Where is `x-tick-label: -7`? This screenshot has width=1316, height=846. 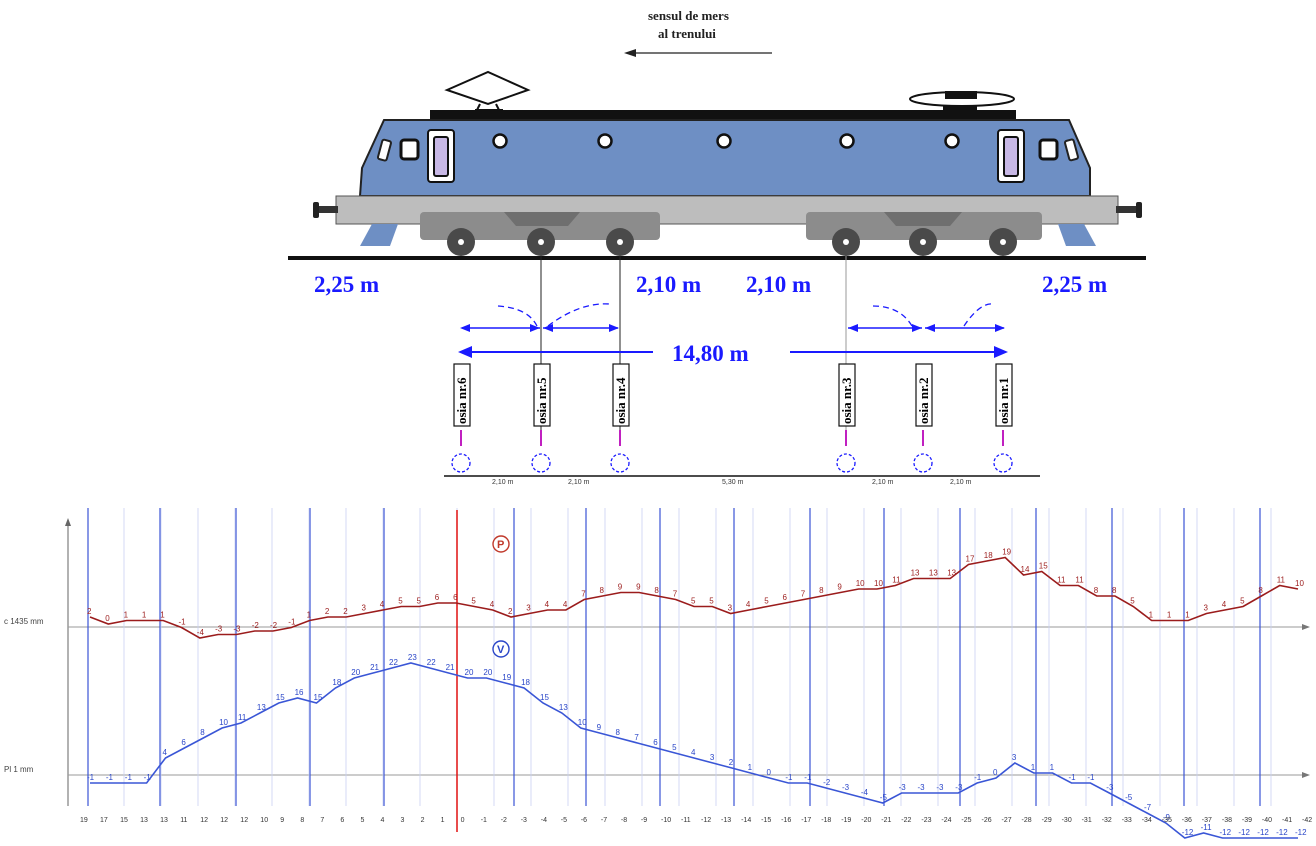
x-tick-label: -7 is located at coordinates (604, 820).